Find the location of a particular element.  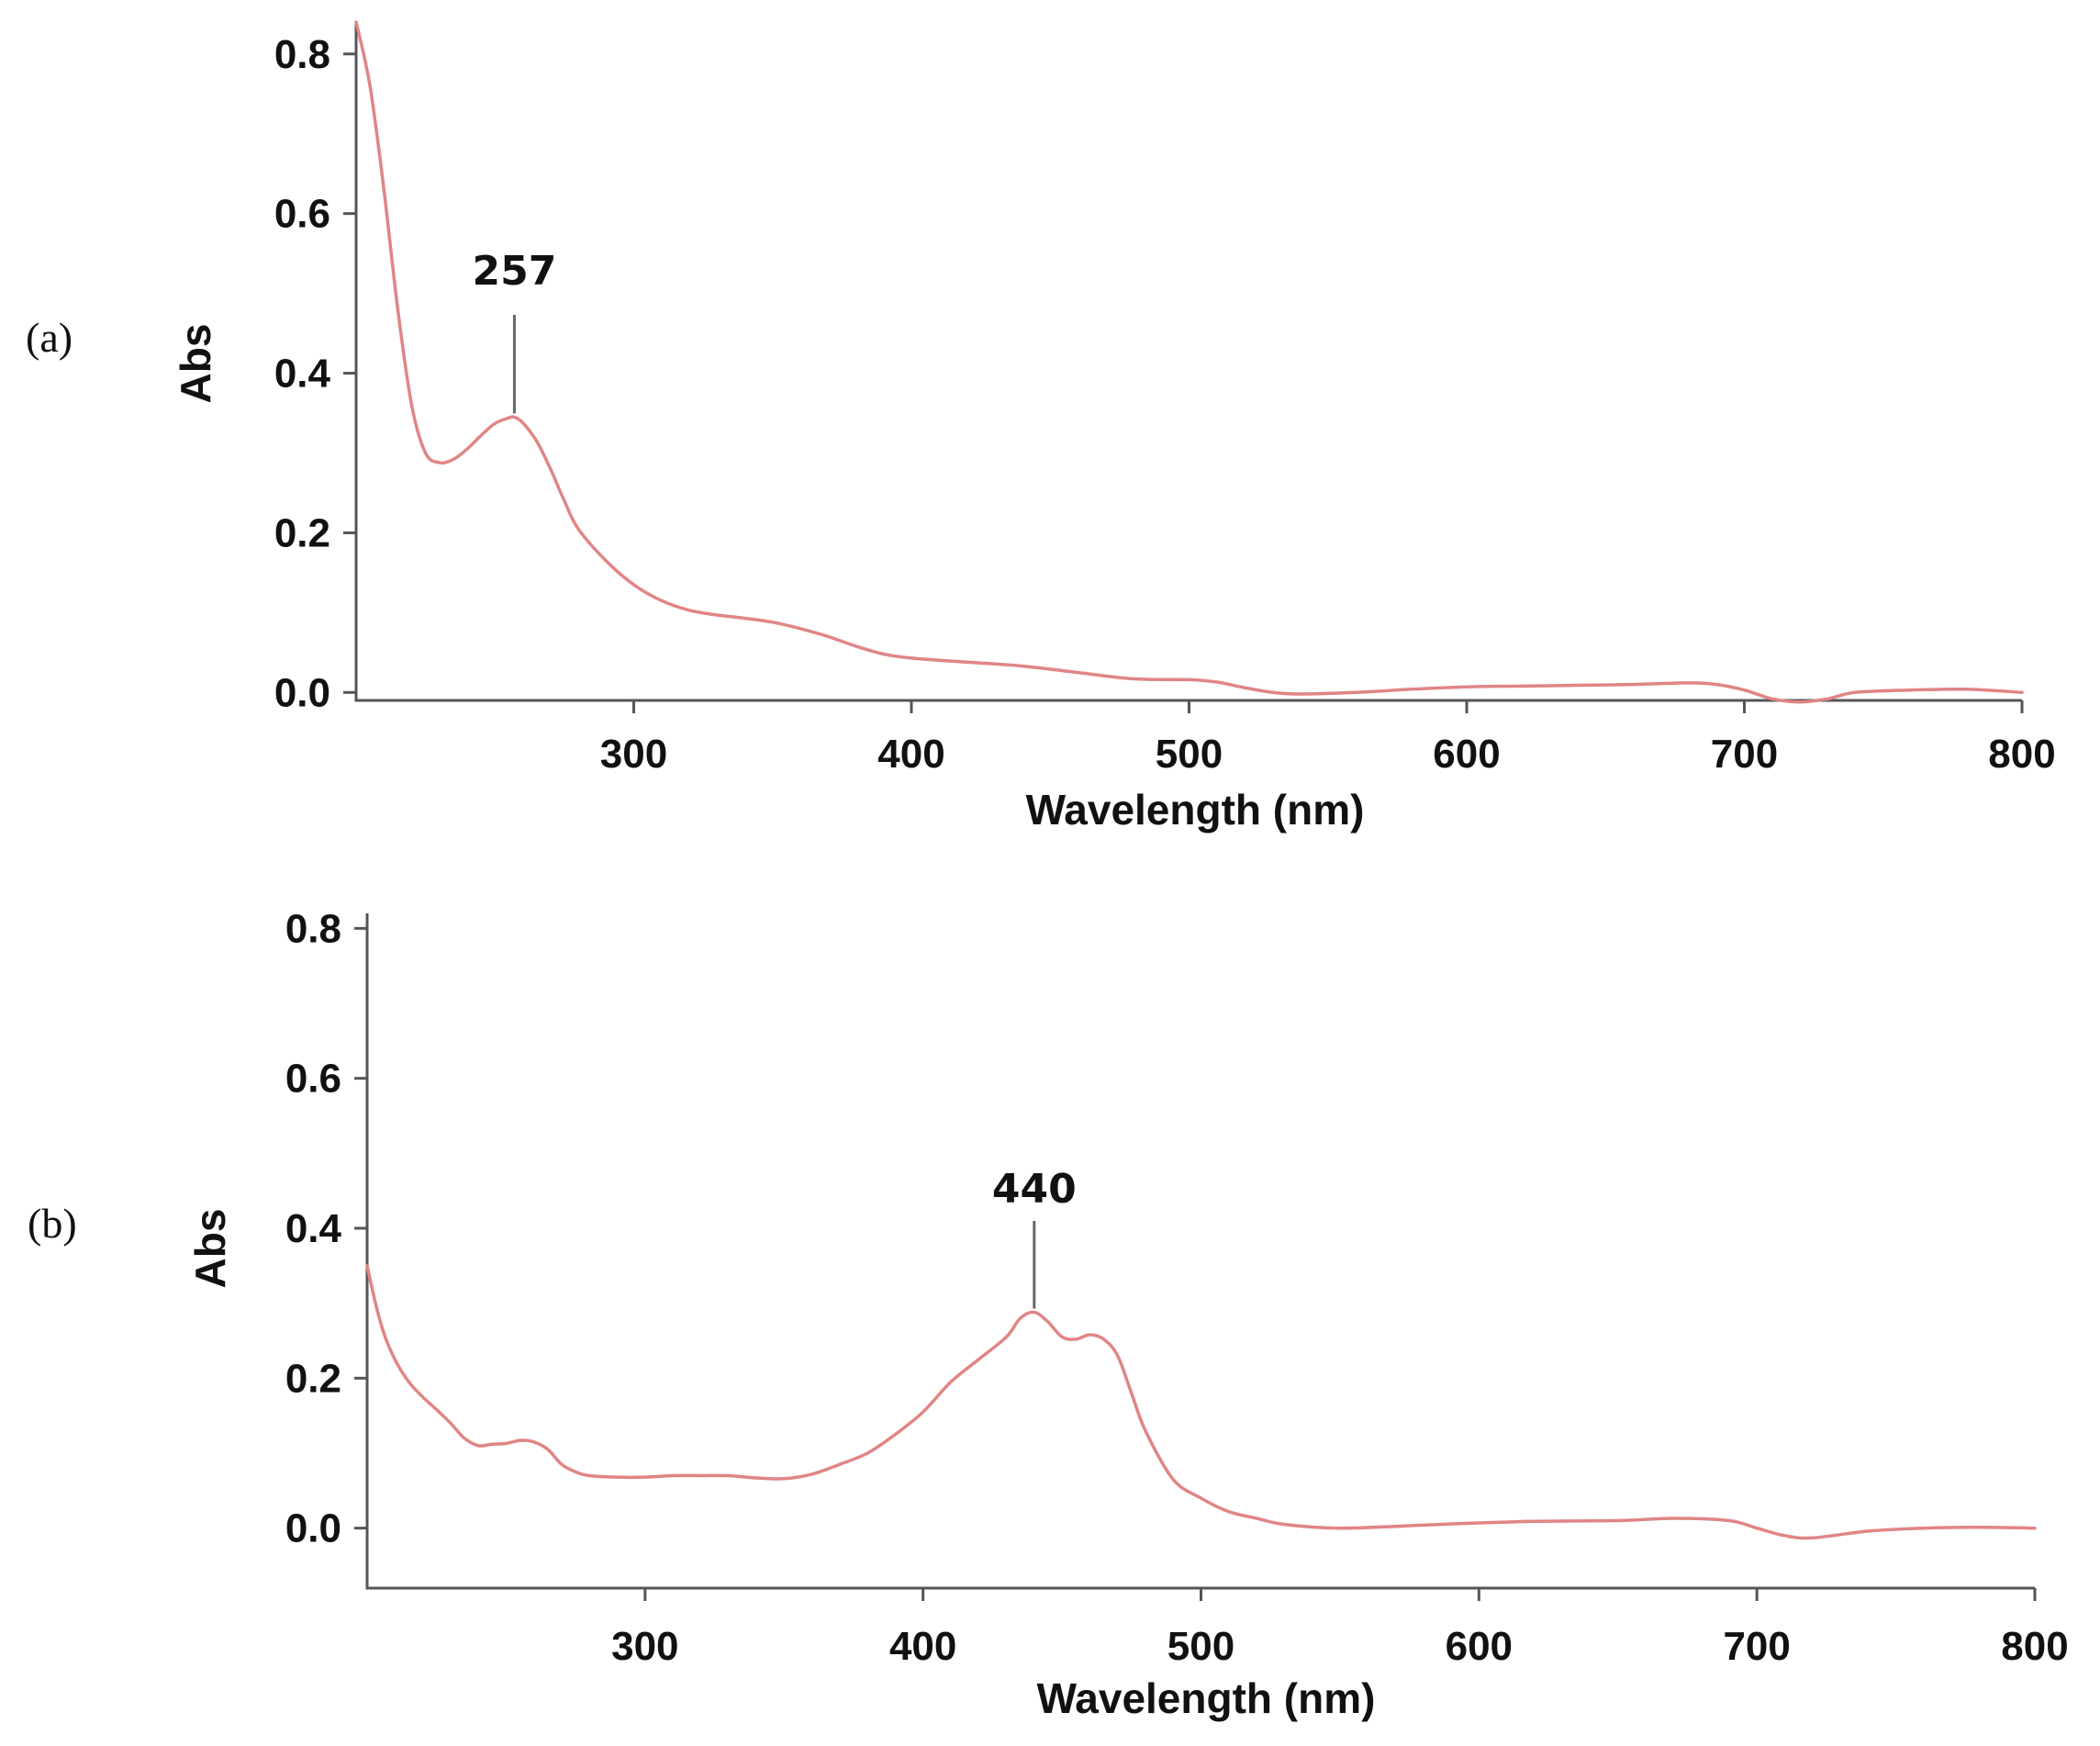

panel-a-y-axis-title: Abs is located at coordinates (195, 364).